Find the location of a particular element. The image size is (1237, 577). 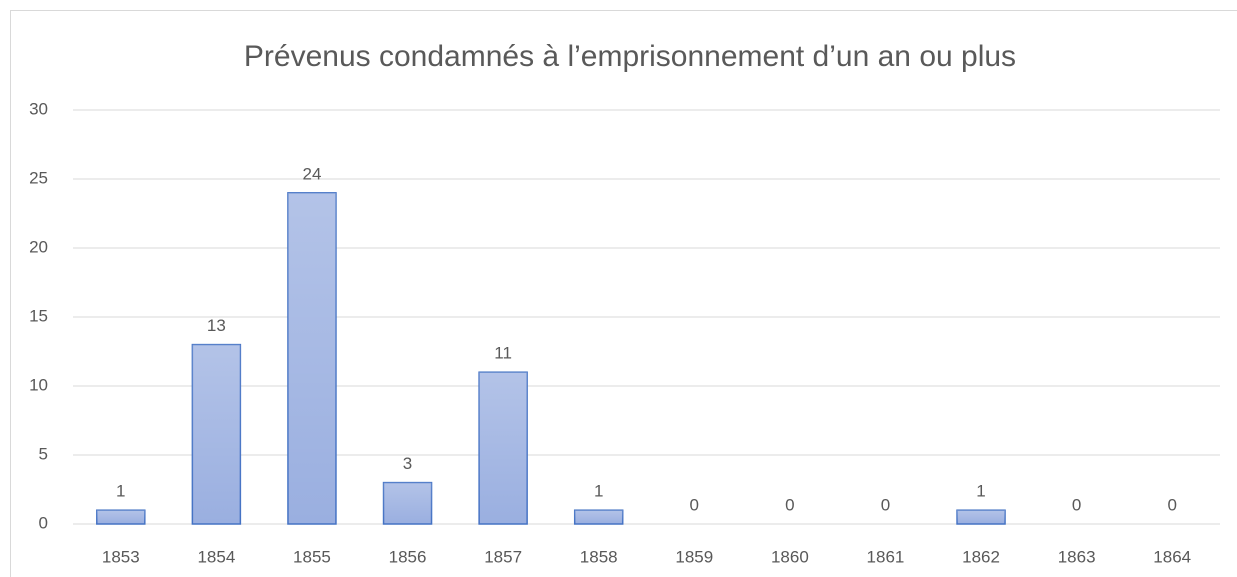

y-tick-label: 0 is located at coordinates (43, 522).